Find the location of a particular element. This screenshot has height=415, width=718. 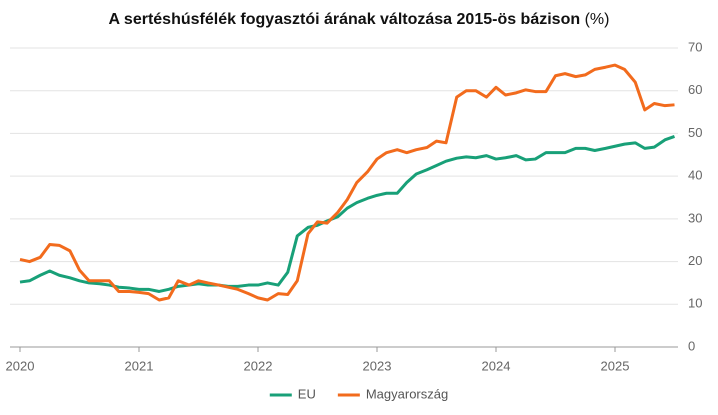

y-tick-label: 0 is located at coordinates (691, 345).